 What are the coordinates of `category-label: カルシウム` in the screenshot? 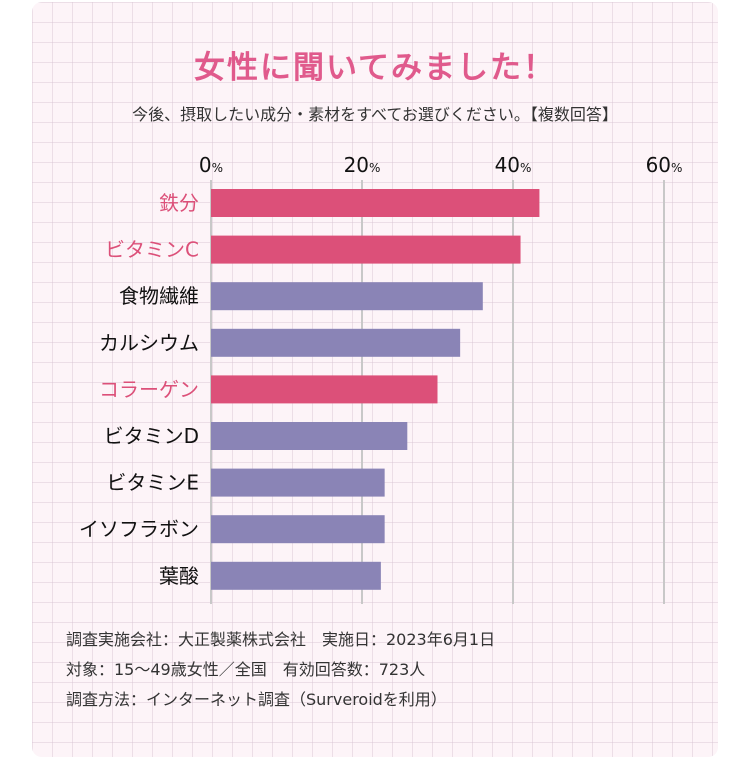 It's located at (149, 343).